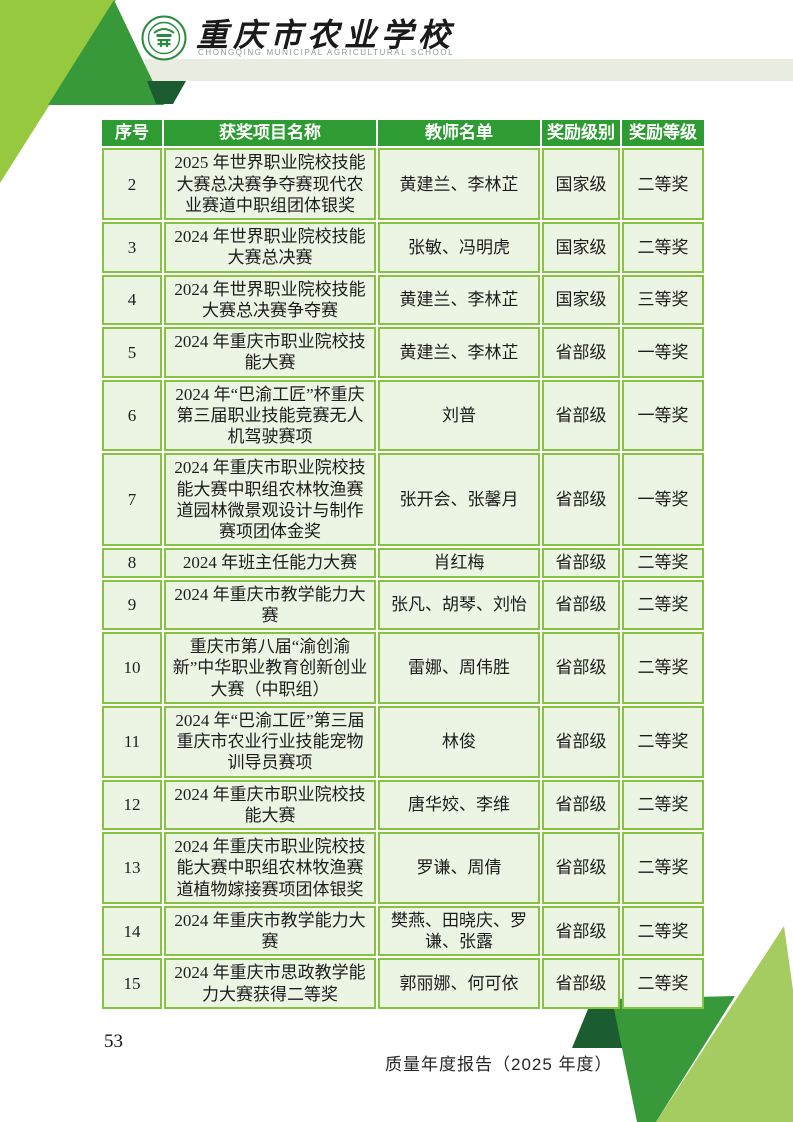 The height and width of the screenshot is (1122, 793). What do you see at coordinates (270, 741) in the screenshot?
I see `award-project-name: 2024 年“巴渝工匠”第三届重庆市农业行业技能宠物训导员赛项` at bounding box center [270, 741].